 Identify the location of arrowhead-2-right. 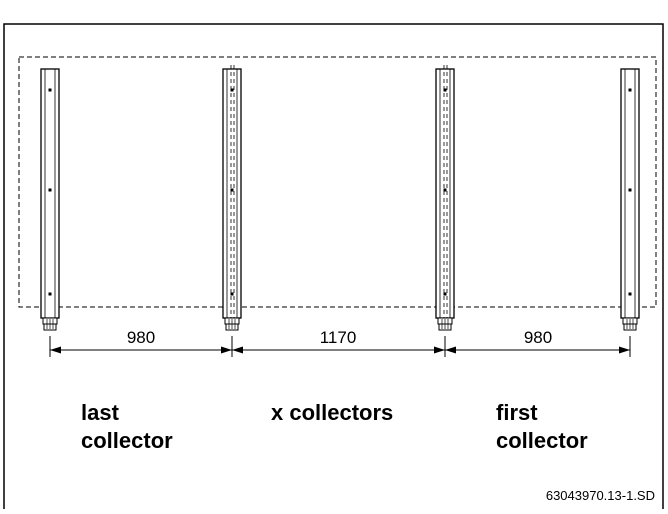
(237, 350).